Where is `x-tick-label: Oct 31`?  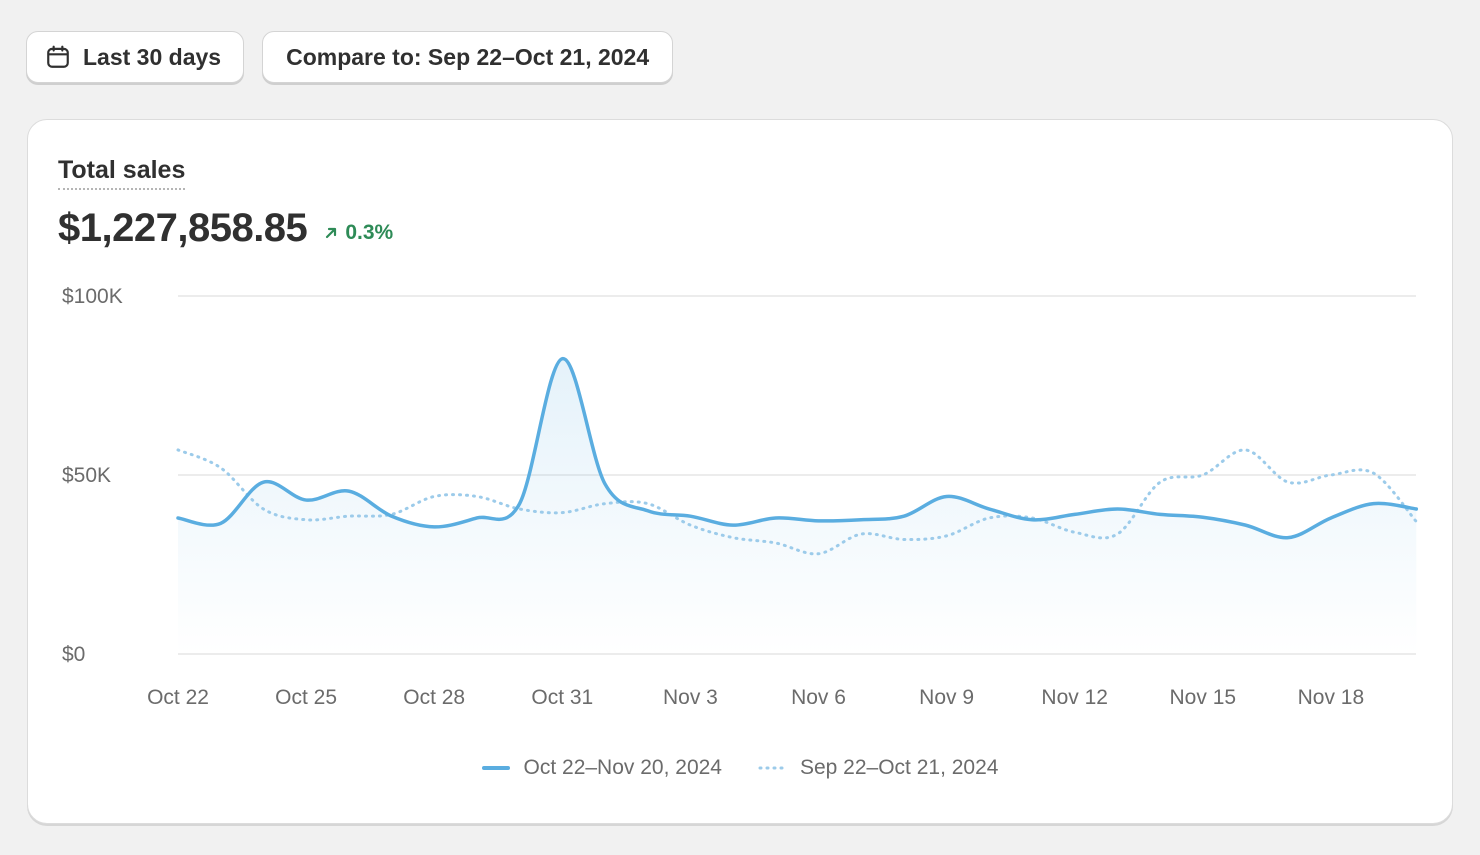 x-tick-label: Oct 31 is located at coordinates (562, 697).